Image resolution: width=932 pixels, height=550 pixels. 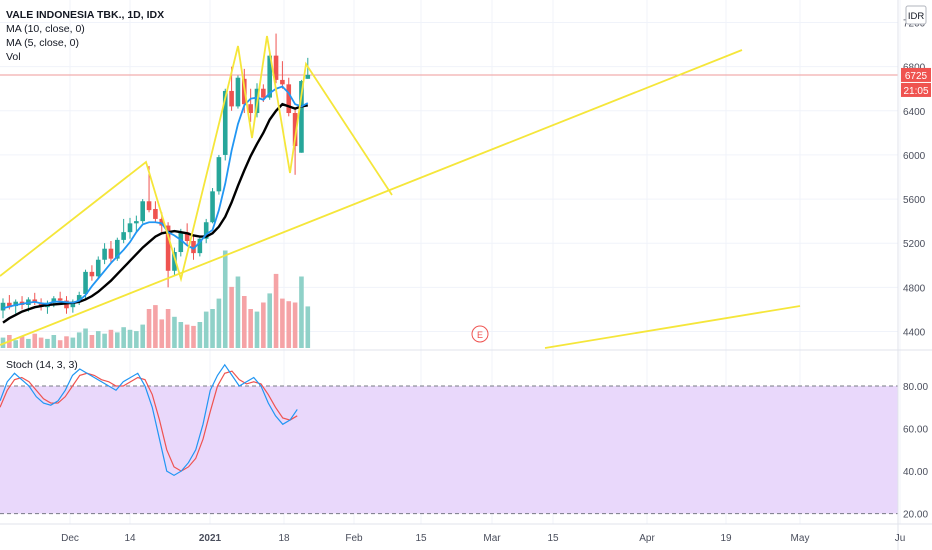 I want to click on svg-text: IDR, so click(x=916, y=16).